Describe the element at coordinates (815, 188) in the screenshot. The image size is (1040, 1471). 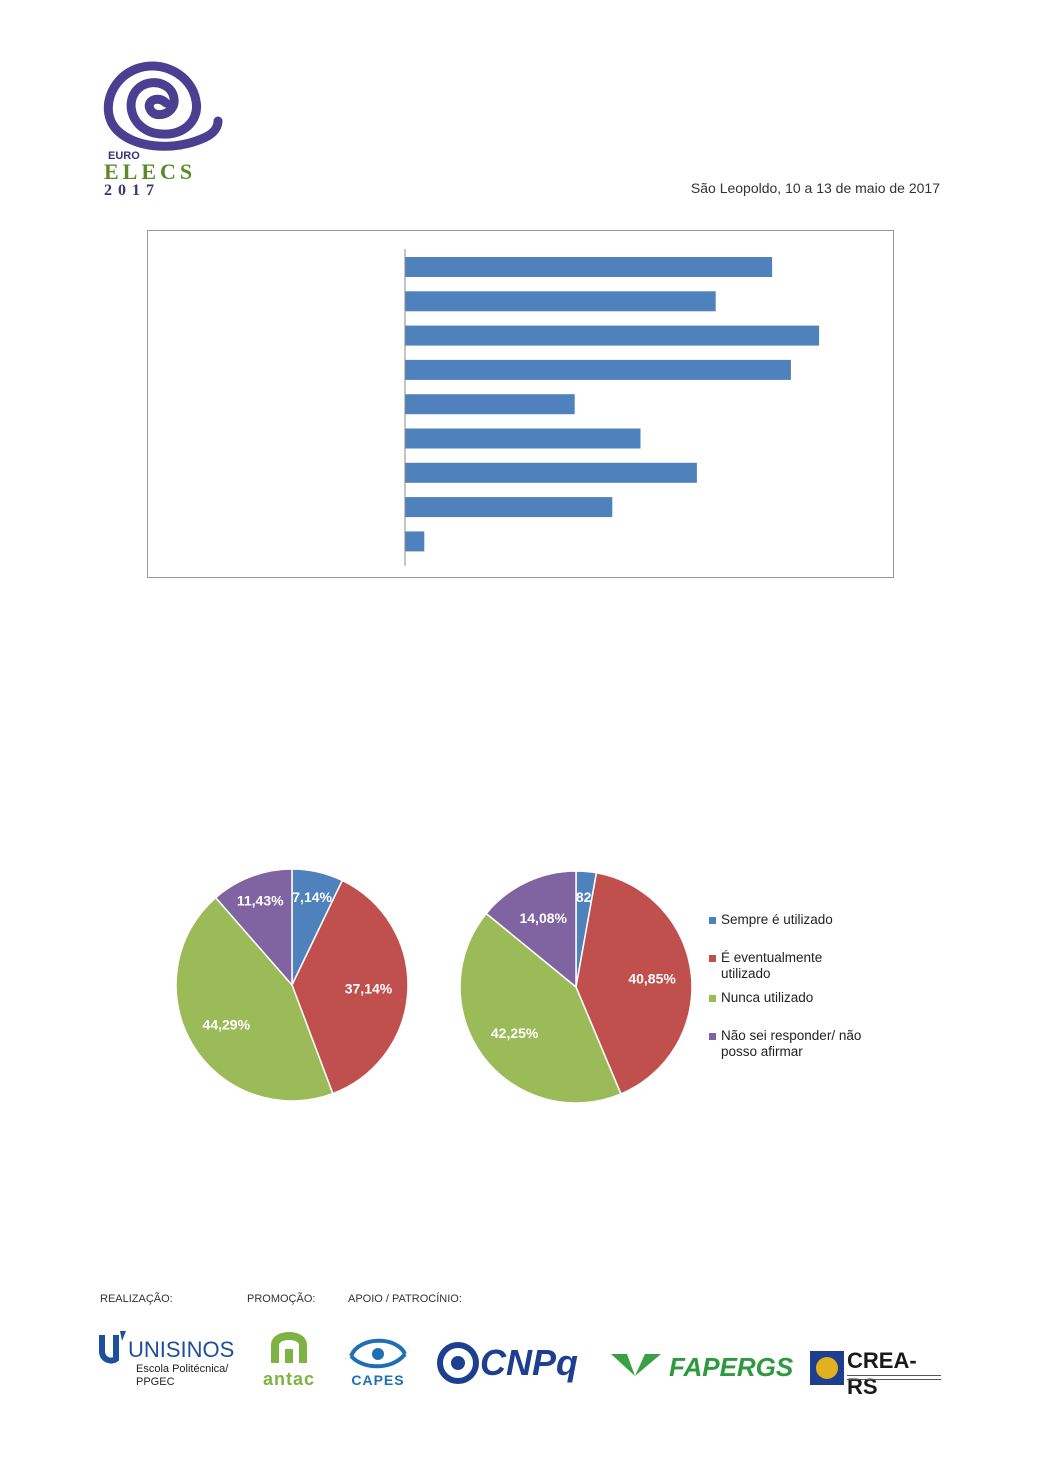
I see `header-date: São Leopoldo, 10 a 13 de maio de 2017` at that location.